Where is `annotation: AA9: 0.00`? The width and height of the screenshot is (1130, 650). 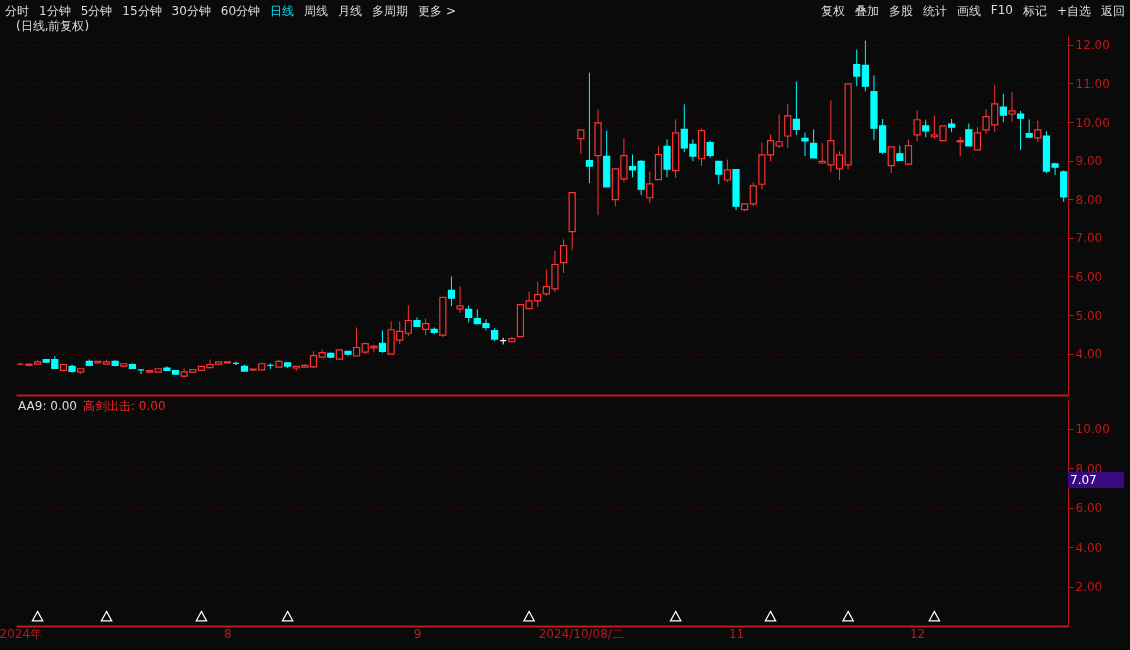
annotation: AA9: 0.00 is located at coordinates (47, 406).